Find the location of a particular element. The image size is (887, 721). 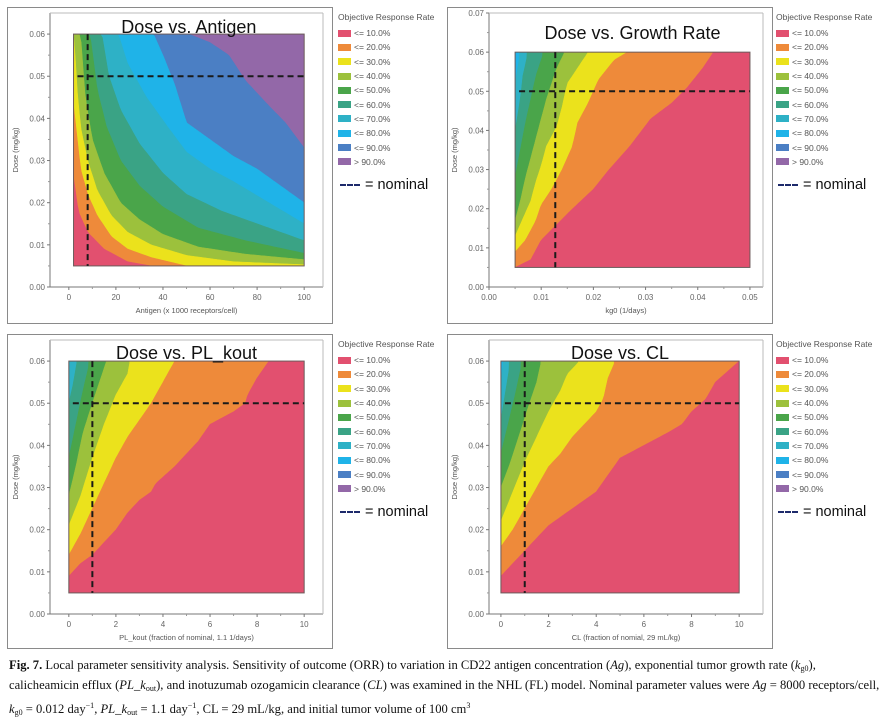

legend-label: <= 50.0% is located at coordinates (372, 417).